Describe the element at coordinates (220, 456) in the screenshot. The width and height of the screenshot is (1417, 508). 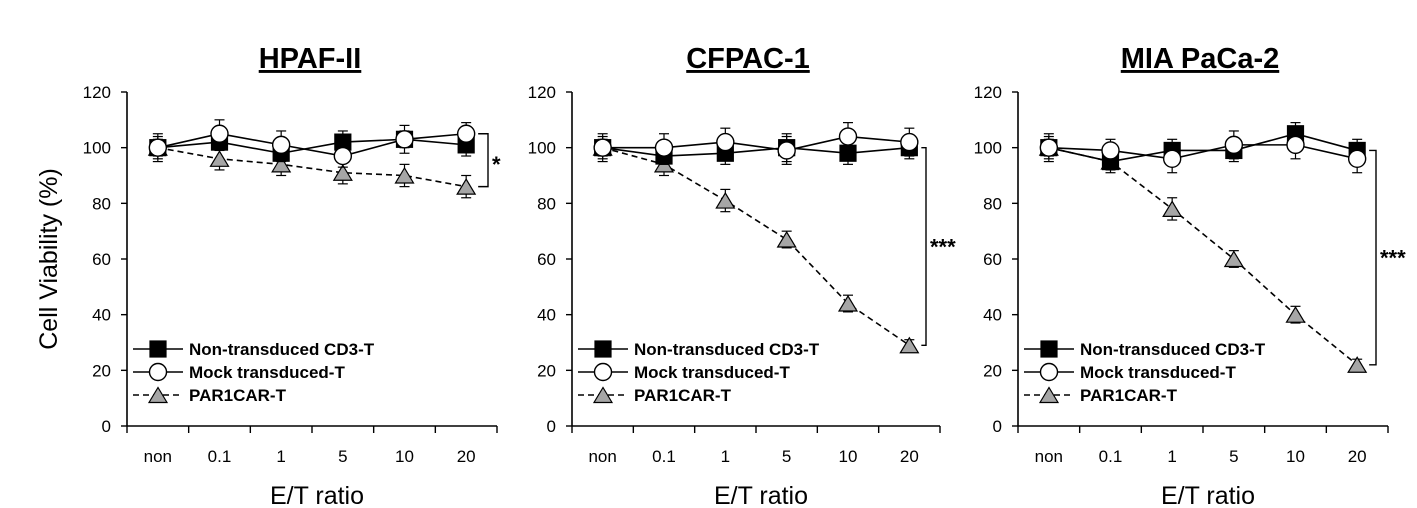
I see `chart-0-x-tick-label: 0.1` at that location.